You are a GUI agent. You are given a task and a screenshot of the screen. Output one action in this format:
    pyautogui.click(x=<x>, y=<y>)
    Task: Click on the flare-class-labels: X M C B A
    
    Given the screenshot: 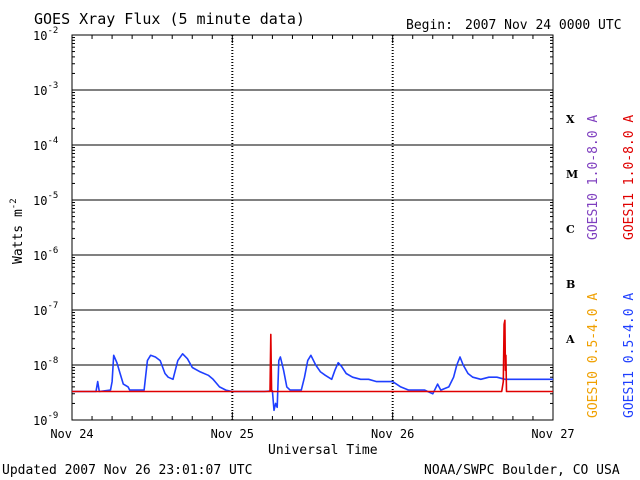 What is the action you would take?
    pyautogui.click(x=571, y=229)
    